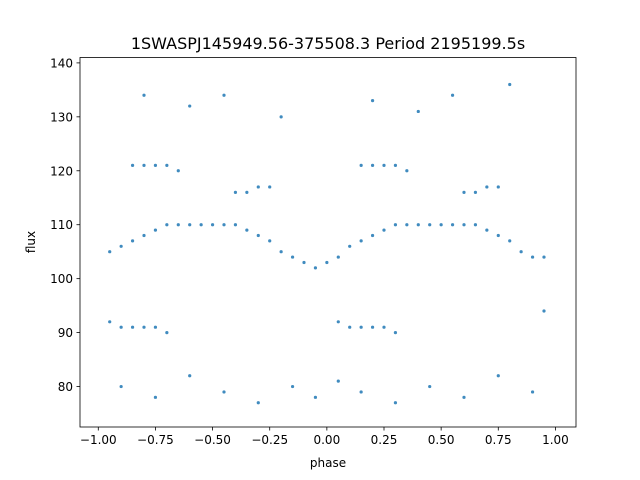  What do you see at coordinates (328, 463) in the screenshot?
I see `x-axis-label: phase` at bounding box center [328, 463].